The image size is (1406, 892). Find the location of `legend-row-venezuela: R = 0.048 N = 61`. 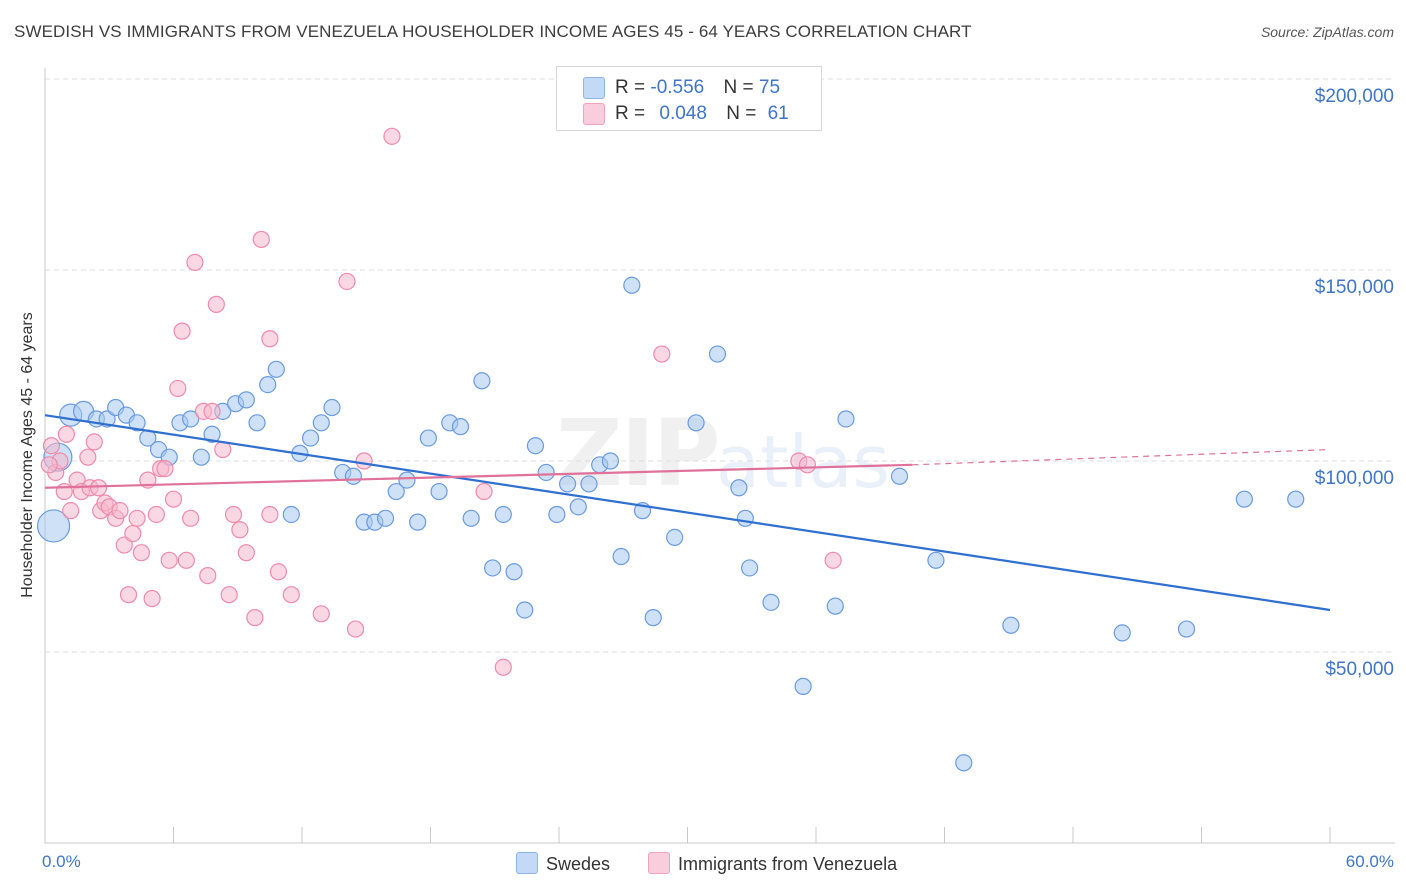

legend-row-venezuela: R = 0.048 N = 61 is located at coordinates (702, 114).